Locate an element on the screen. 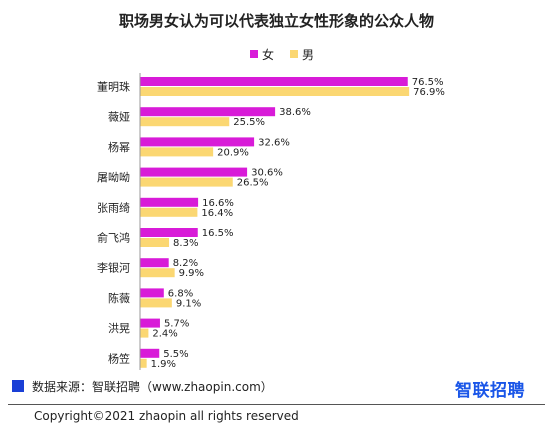 This screenshot has width=553, height=434. value-label-male: 76.9% is located at coordinates (429, 92).